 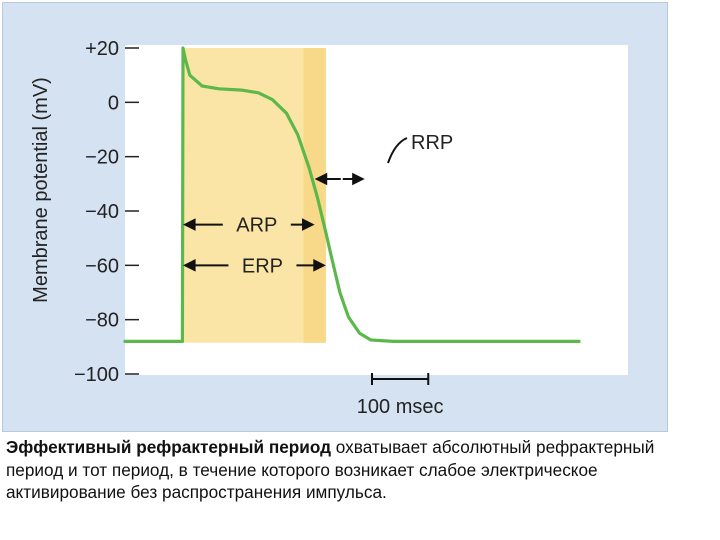 I want to click on scale-bar-label: 100 msec, so click(x=400, y=407).